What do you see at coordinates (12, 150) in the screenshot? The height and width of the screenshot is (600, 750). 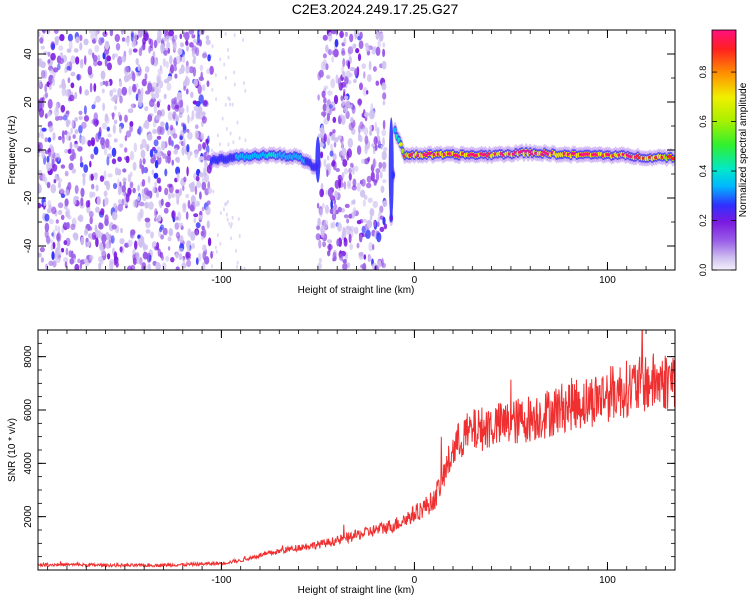 I see `y-axis-label: Frequency (Hz)` at bounding box center [12, 150].